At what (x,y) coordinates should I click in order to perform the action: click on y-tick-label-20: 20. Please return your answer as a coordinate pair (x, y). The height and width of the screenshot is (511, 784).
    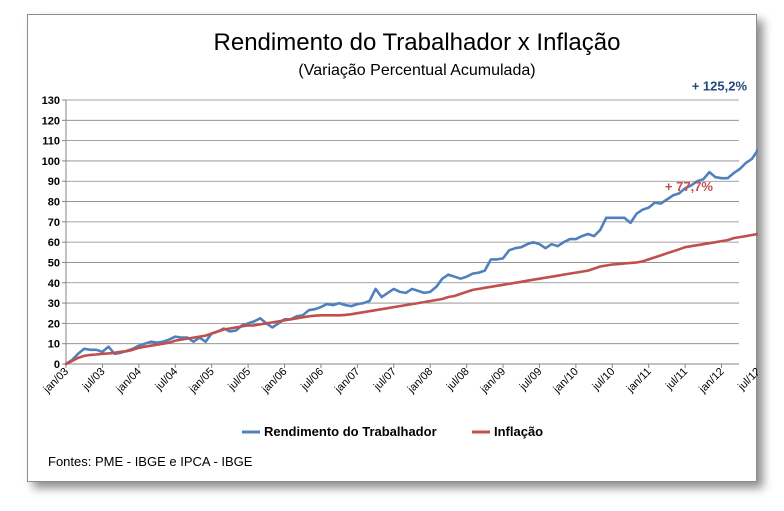
    Looking at the image, I should click on (54, 324).